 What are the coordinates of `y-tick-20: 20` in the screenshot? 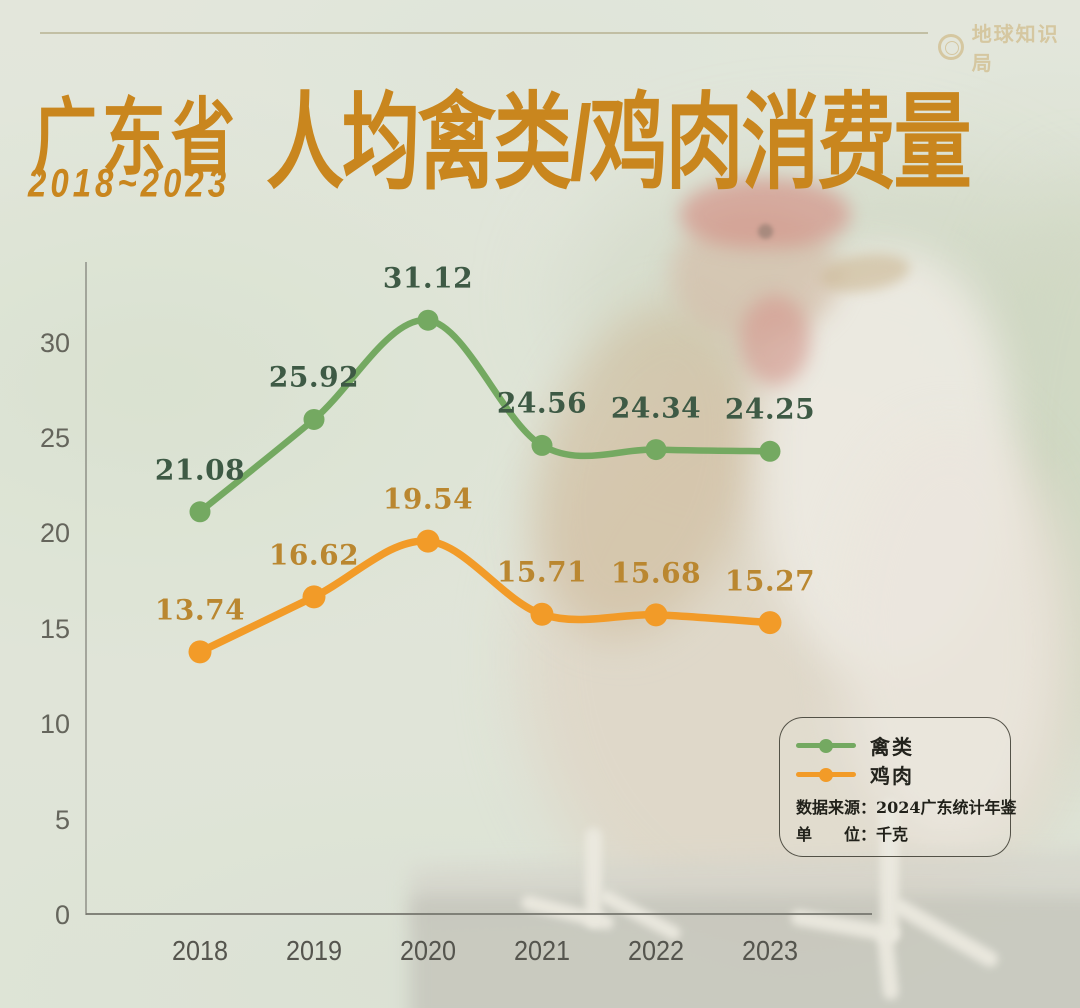 It's located at (54, 533).